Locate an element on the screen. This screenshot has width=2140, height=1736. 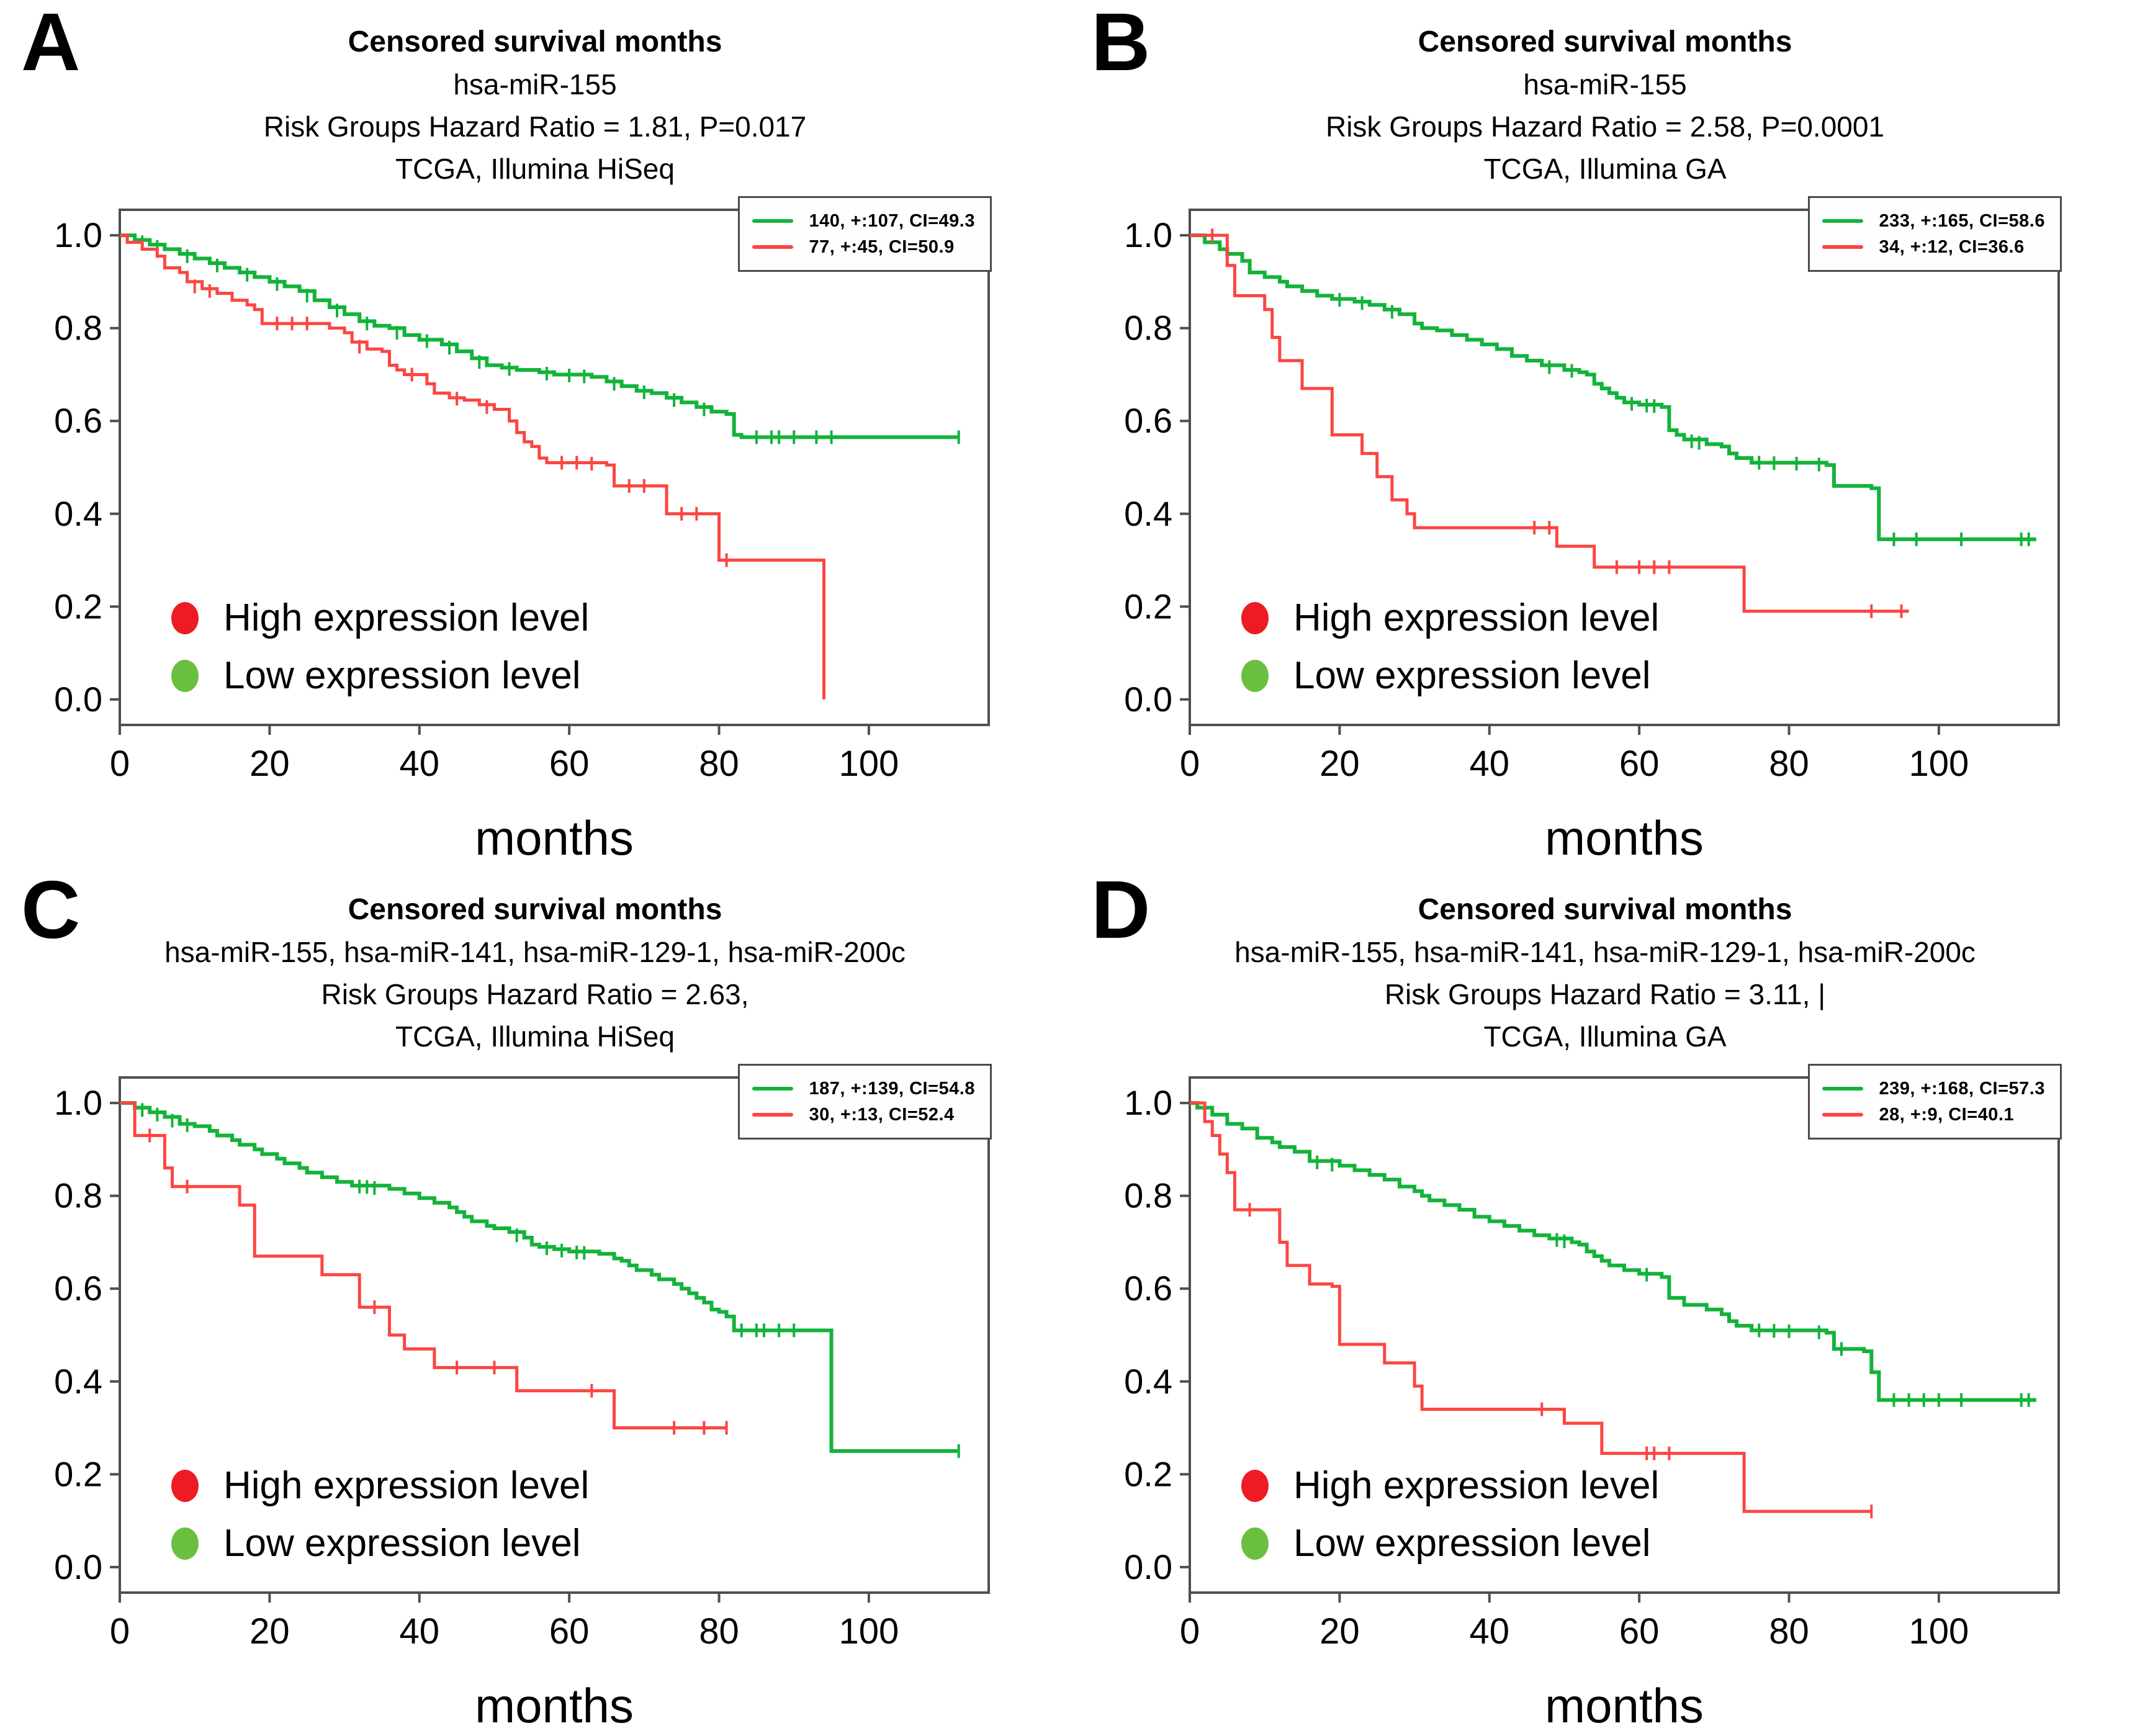
series-legend-label-high: 30, +:13, CI=52.4 is located at coordinates (882, 1114).